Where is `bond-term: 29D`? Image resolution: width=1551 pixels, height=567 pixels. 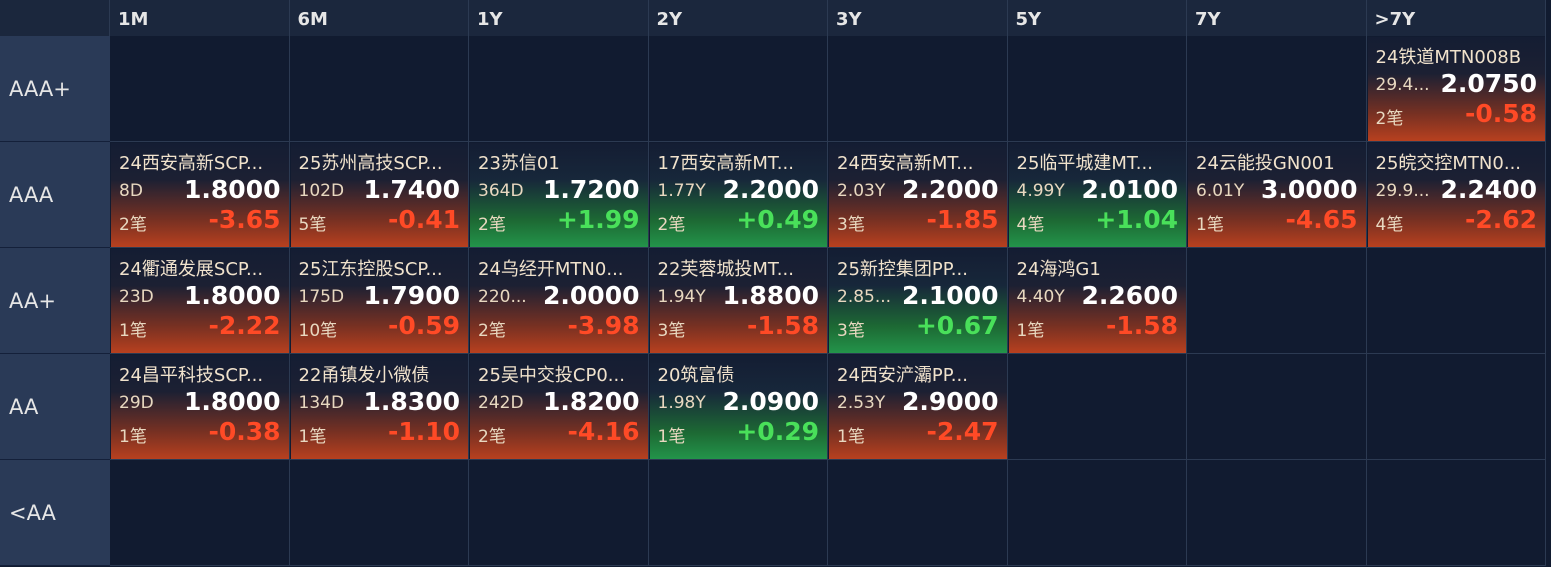 bond-term: 29D is located at coordinates (136, 403).